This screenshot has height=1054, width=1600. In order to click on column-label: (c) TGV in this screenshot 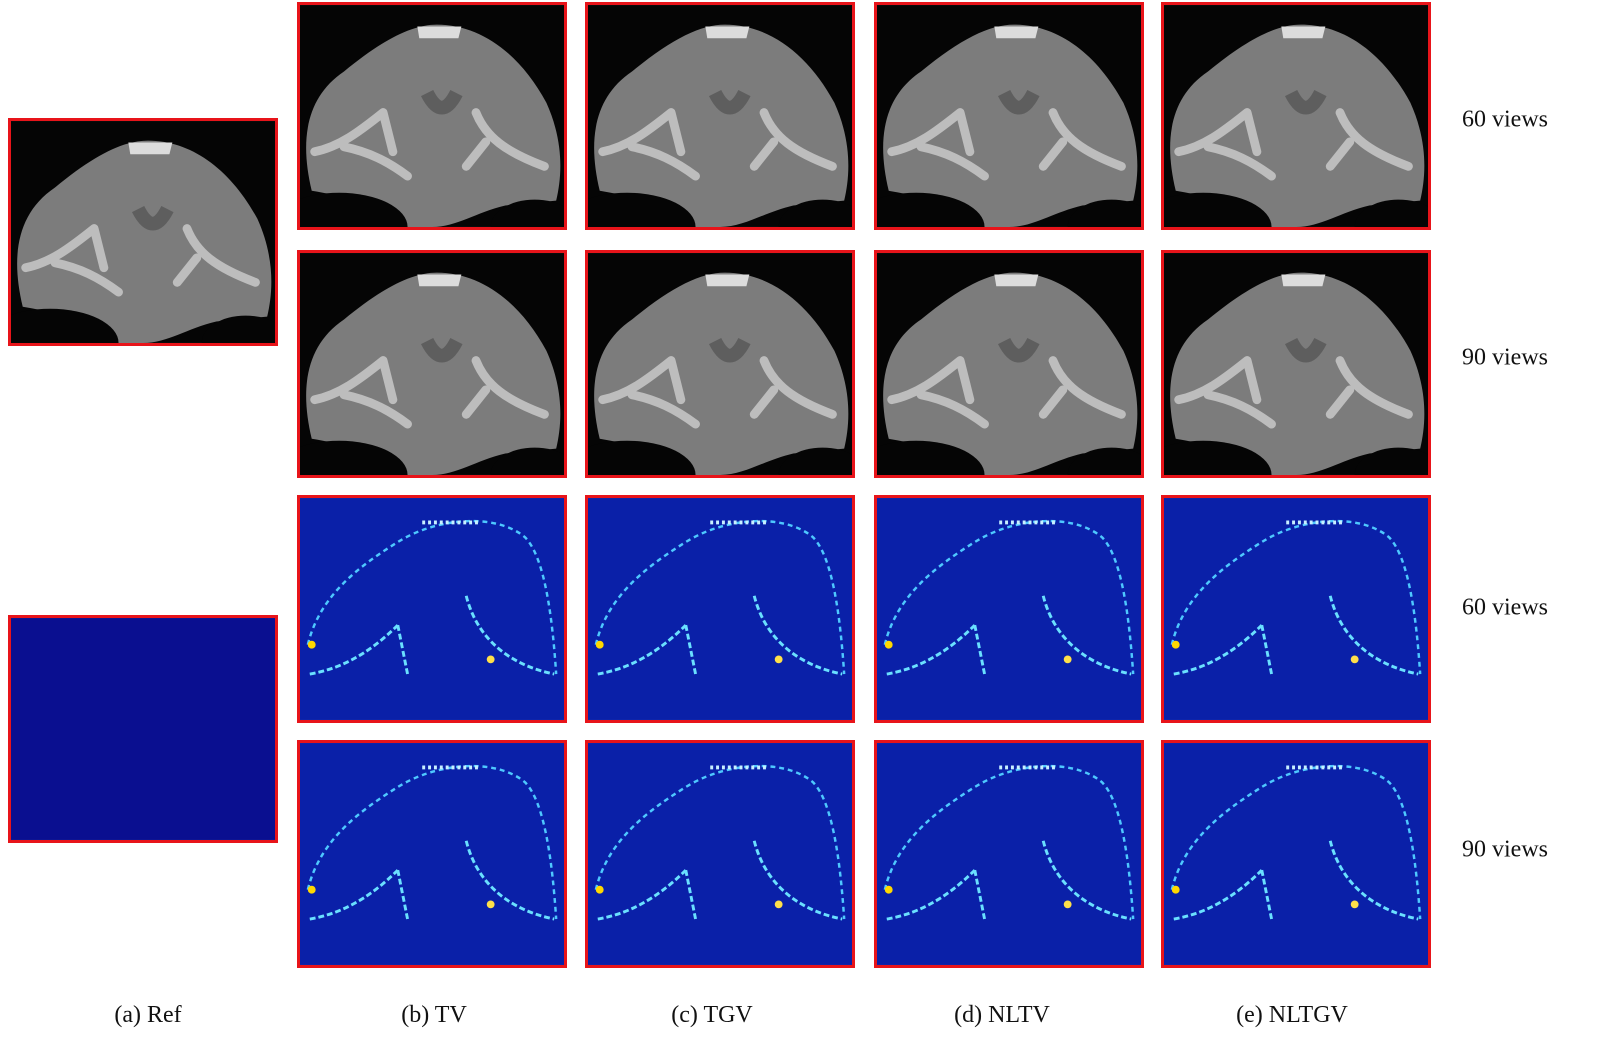, I will do `click(712, 1015)`.